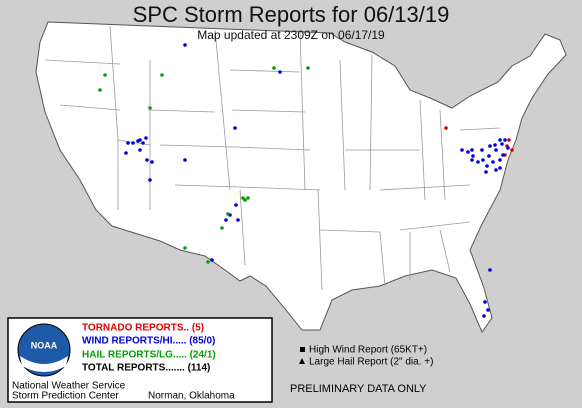 The width and height of the screenshot is (582, 408). What do you see at coordinates (143, 328) in the screenshot?
I see `legend-tornado: TORNADO REPORTS.. (5)` at bounding box center [143, 328].